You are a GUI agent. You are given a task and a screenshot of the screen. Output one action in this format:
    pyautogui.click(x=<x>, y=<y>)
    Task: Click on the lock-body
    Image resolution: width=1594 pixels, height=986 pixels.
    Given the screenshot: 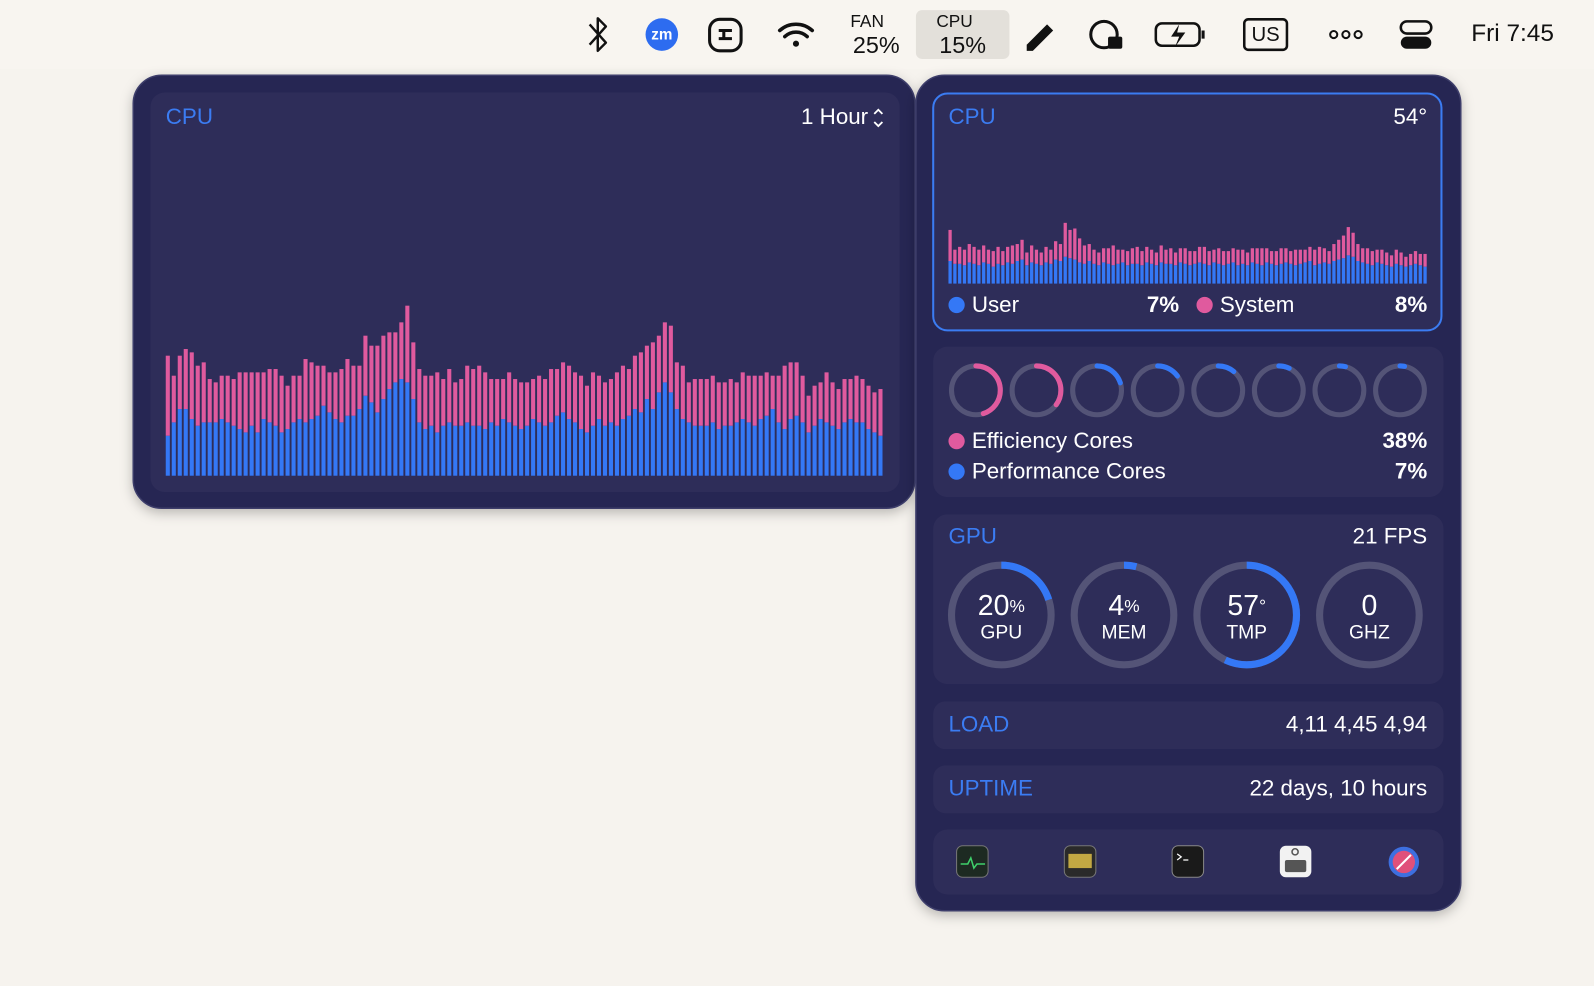 What is the action you would take?
    pyautogui.click(x=1115, y=42)
    